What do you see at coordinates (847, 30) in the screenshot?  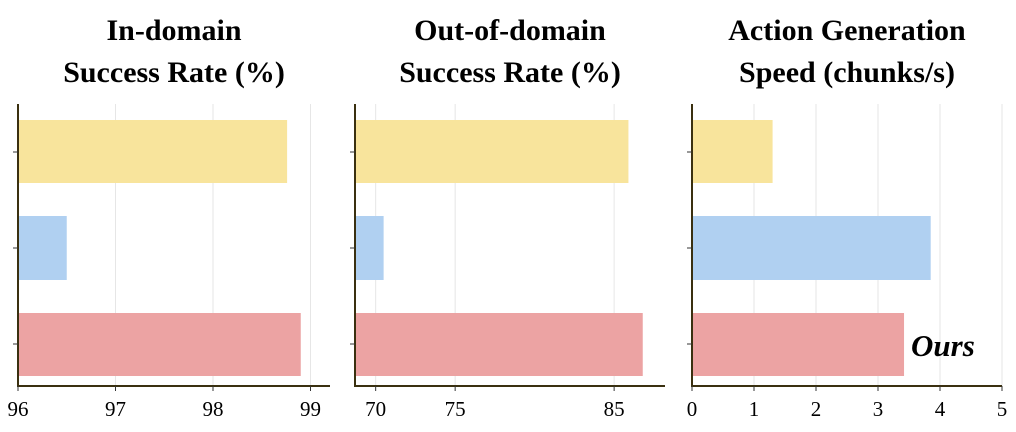 I see `chart-title-line1: Action Generation` at bounding box center [847, 30].